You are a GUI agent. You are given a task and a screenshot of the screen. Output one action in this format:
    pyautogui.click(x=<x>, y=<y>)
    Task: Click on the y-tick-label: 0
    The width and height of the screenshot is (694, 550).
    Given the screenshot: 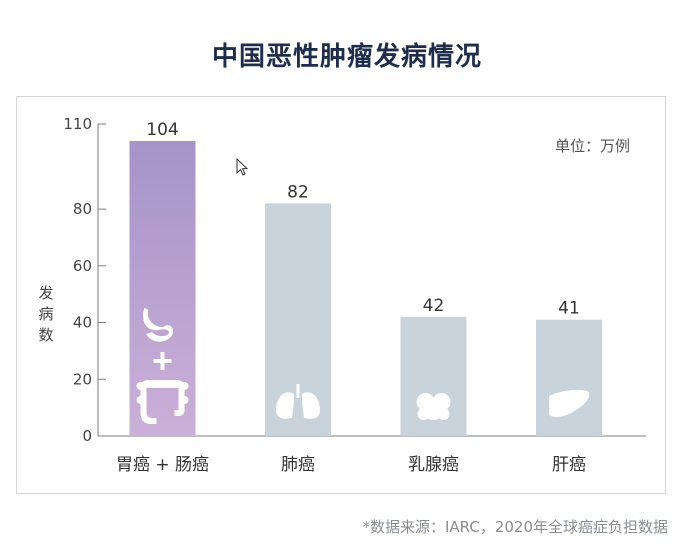 What is the action you would take?
    pyautogui.click(x=87, y=436)
    